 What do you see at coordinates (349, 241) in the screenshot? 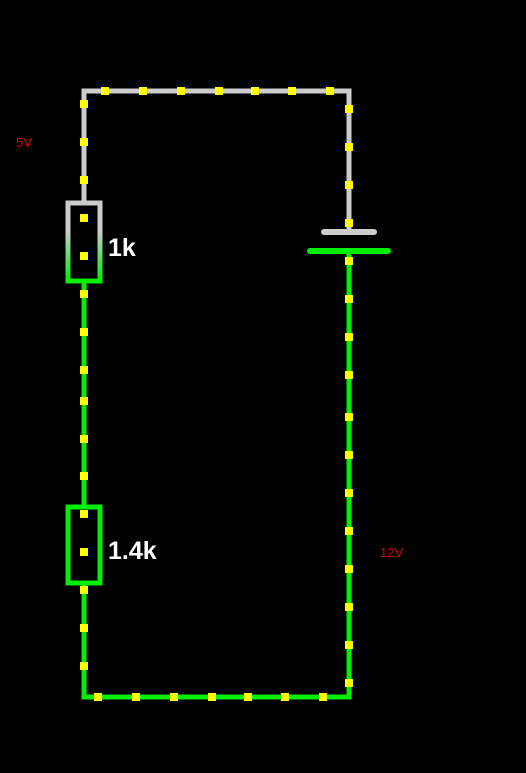
I see `battery` at bounding box center [349, 241].